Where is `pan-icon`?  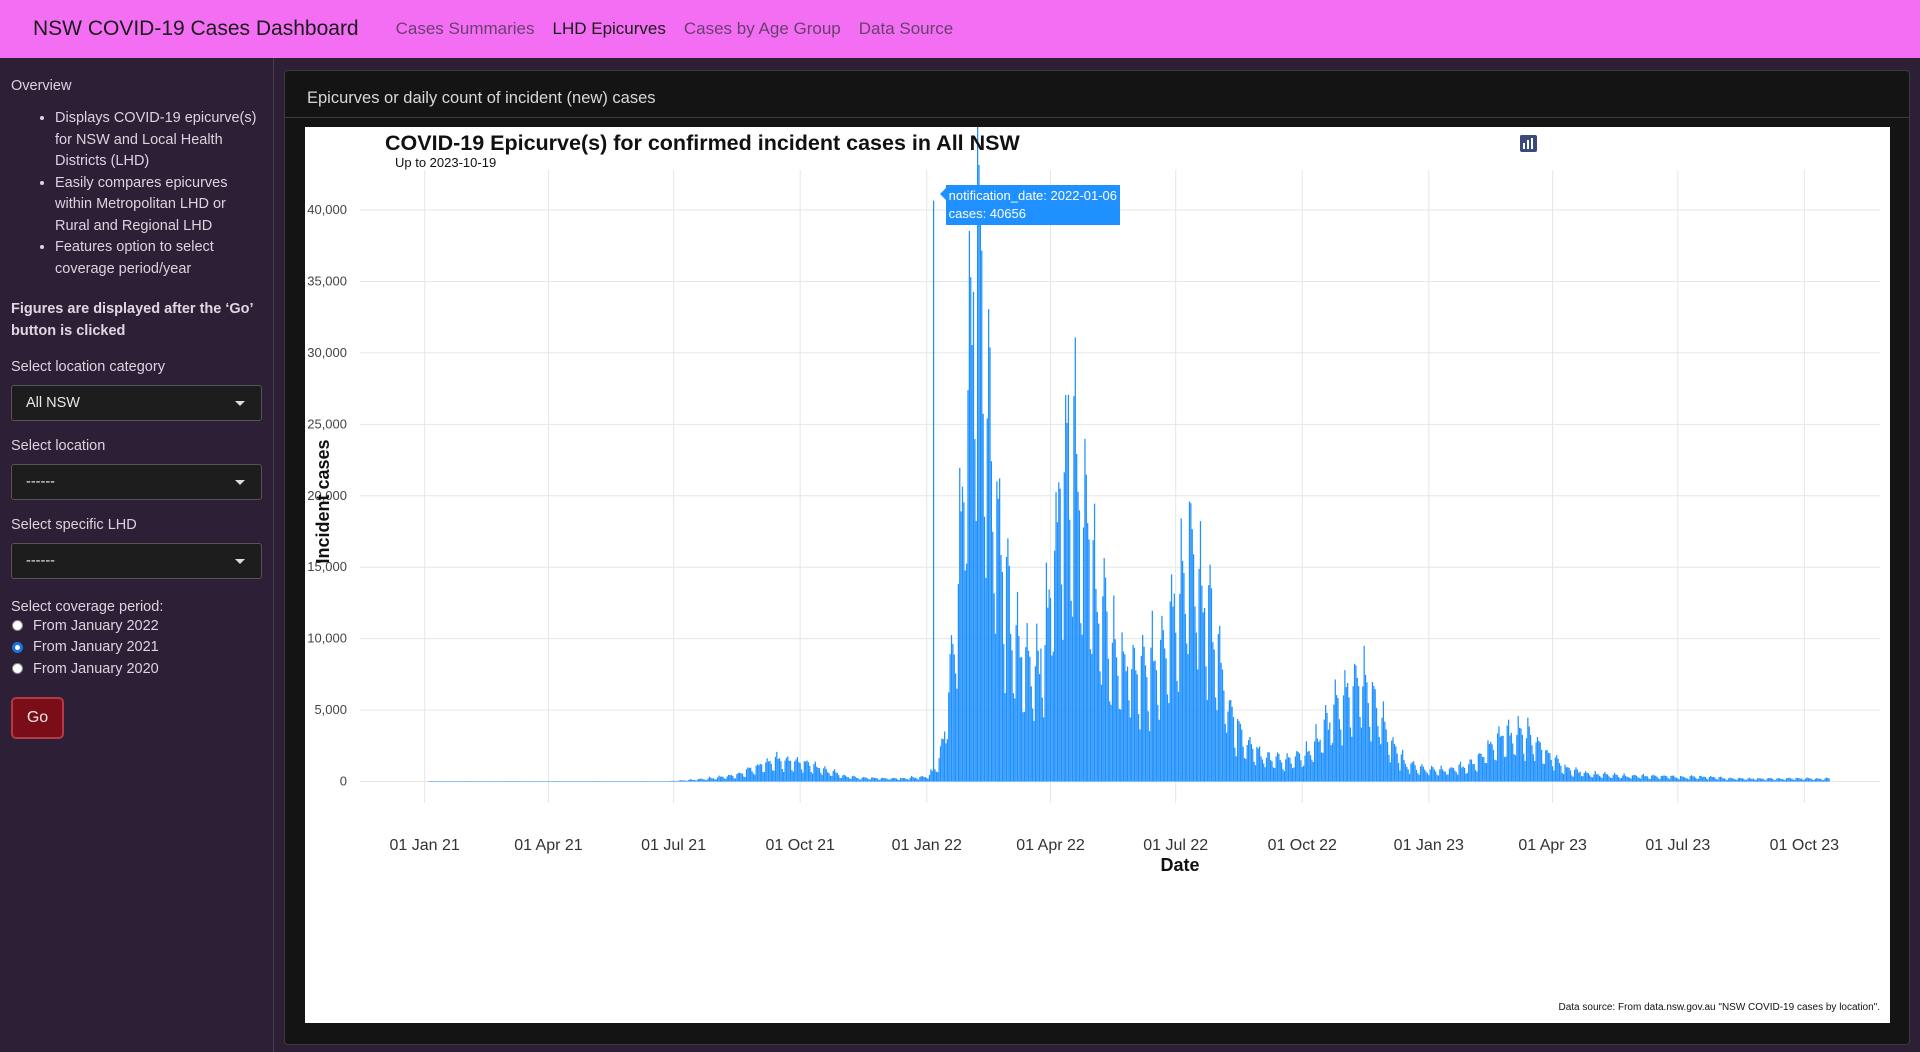 pan-icon is located at coordinates (1560, 143).